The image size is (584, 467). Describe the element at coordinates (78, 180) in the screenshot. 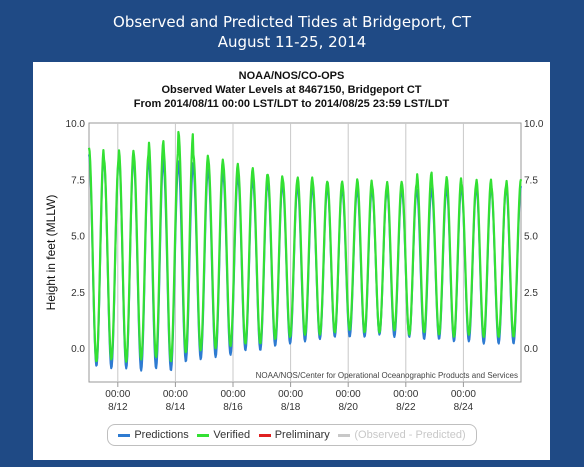

I see `y-tick-label-left: 7.5` at that location.